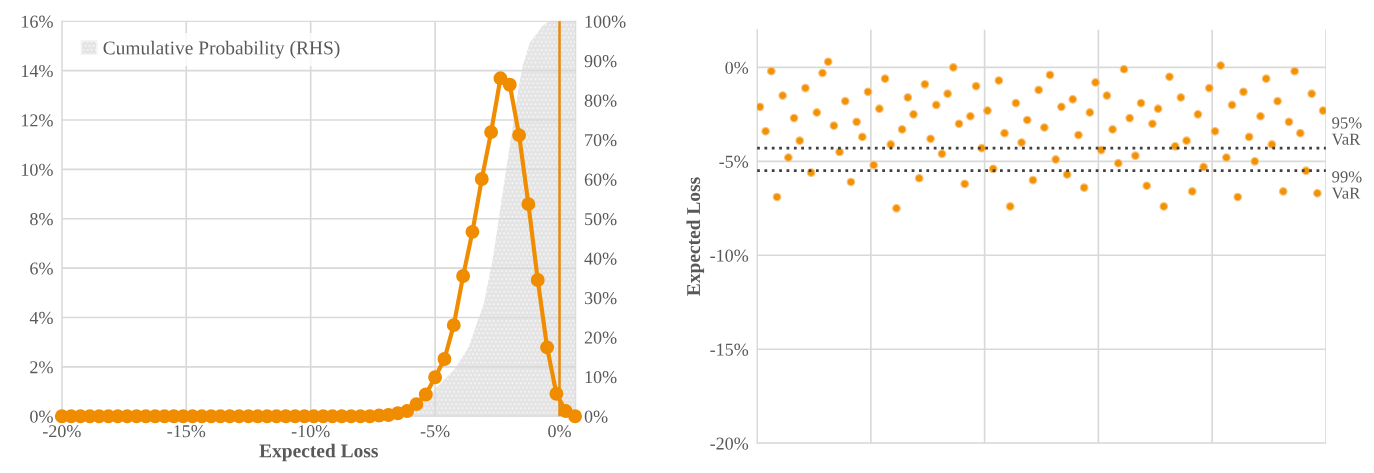 This screenshot has width=1374, height=473. Describe the element at coordinates (600, 337) in the screenshot. I see `y2-tick-label: 20%` at that location.